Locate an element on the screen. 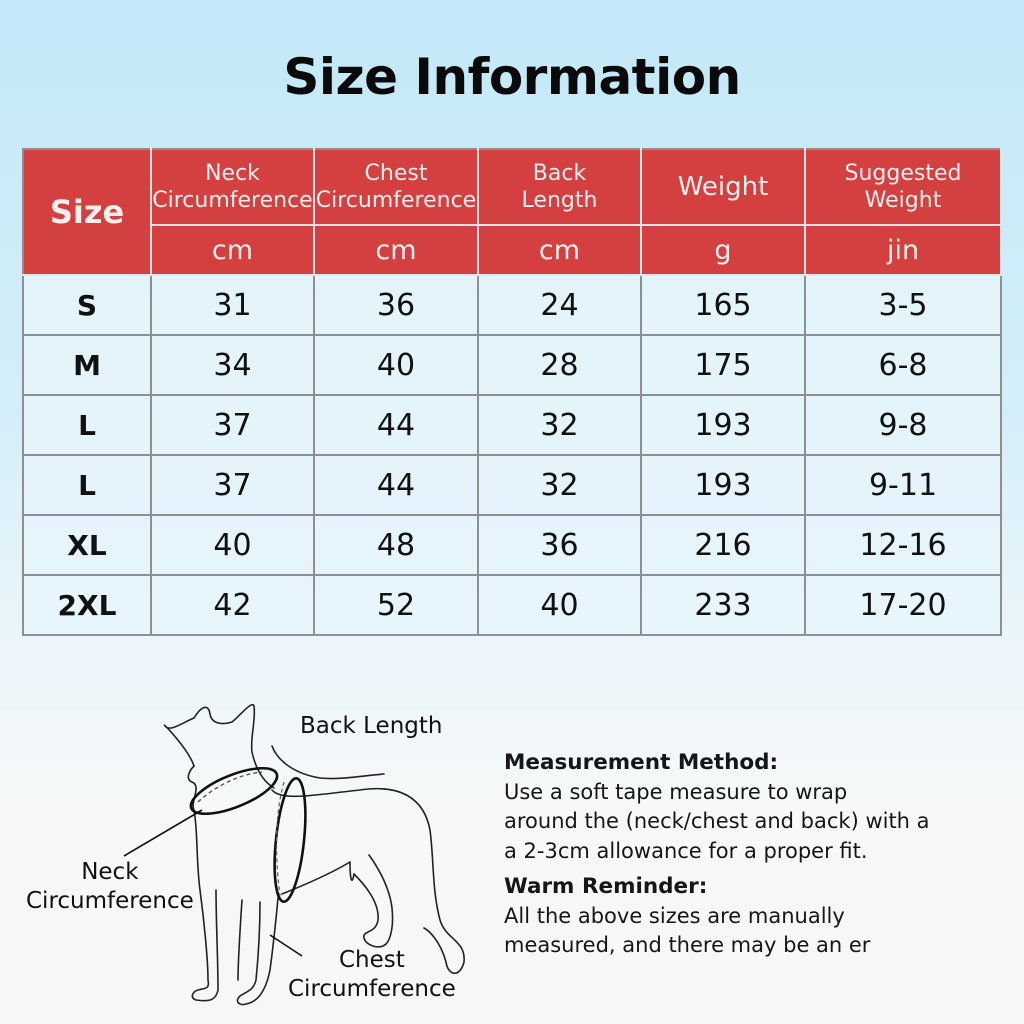  dog-outline-icon is located at coordinates (294, 854).